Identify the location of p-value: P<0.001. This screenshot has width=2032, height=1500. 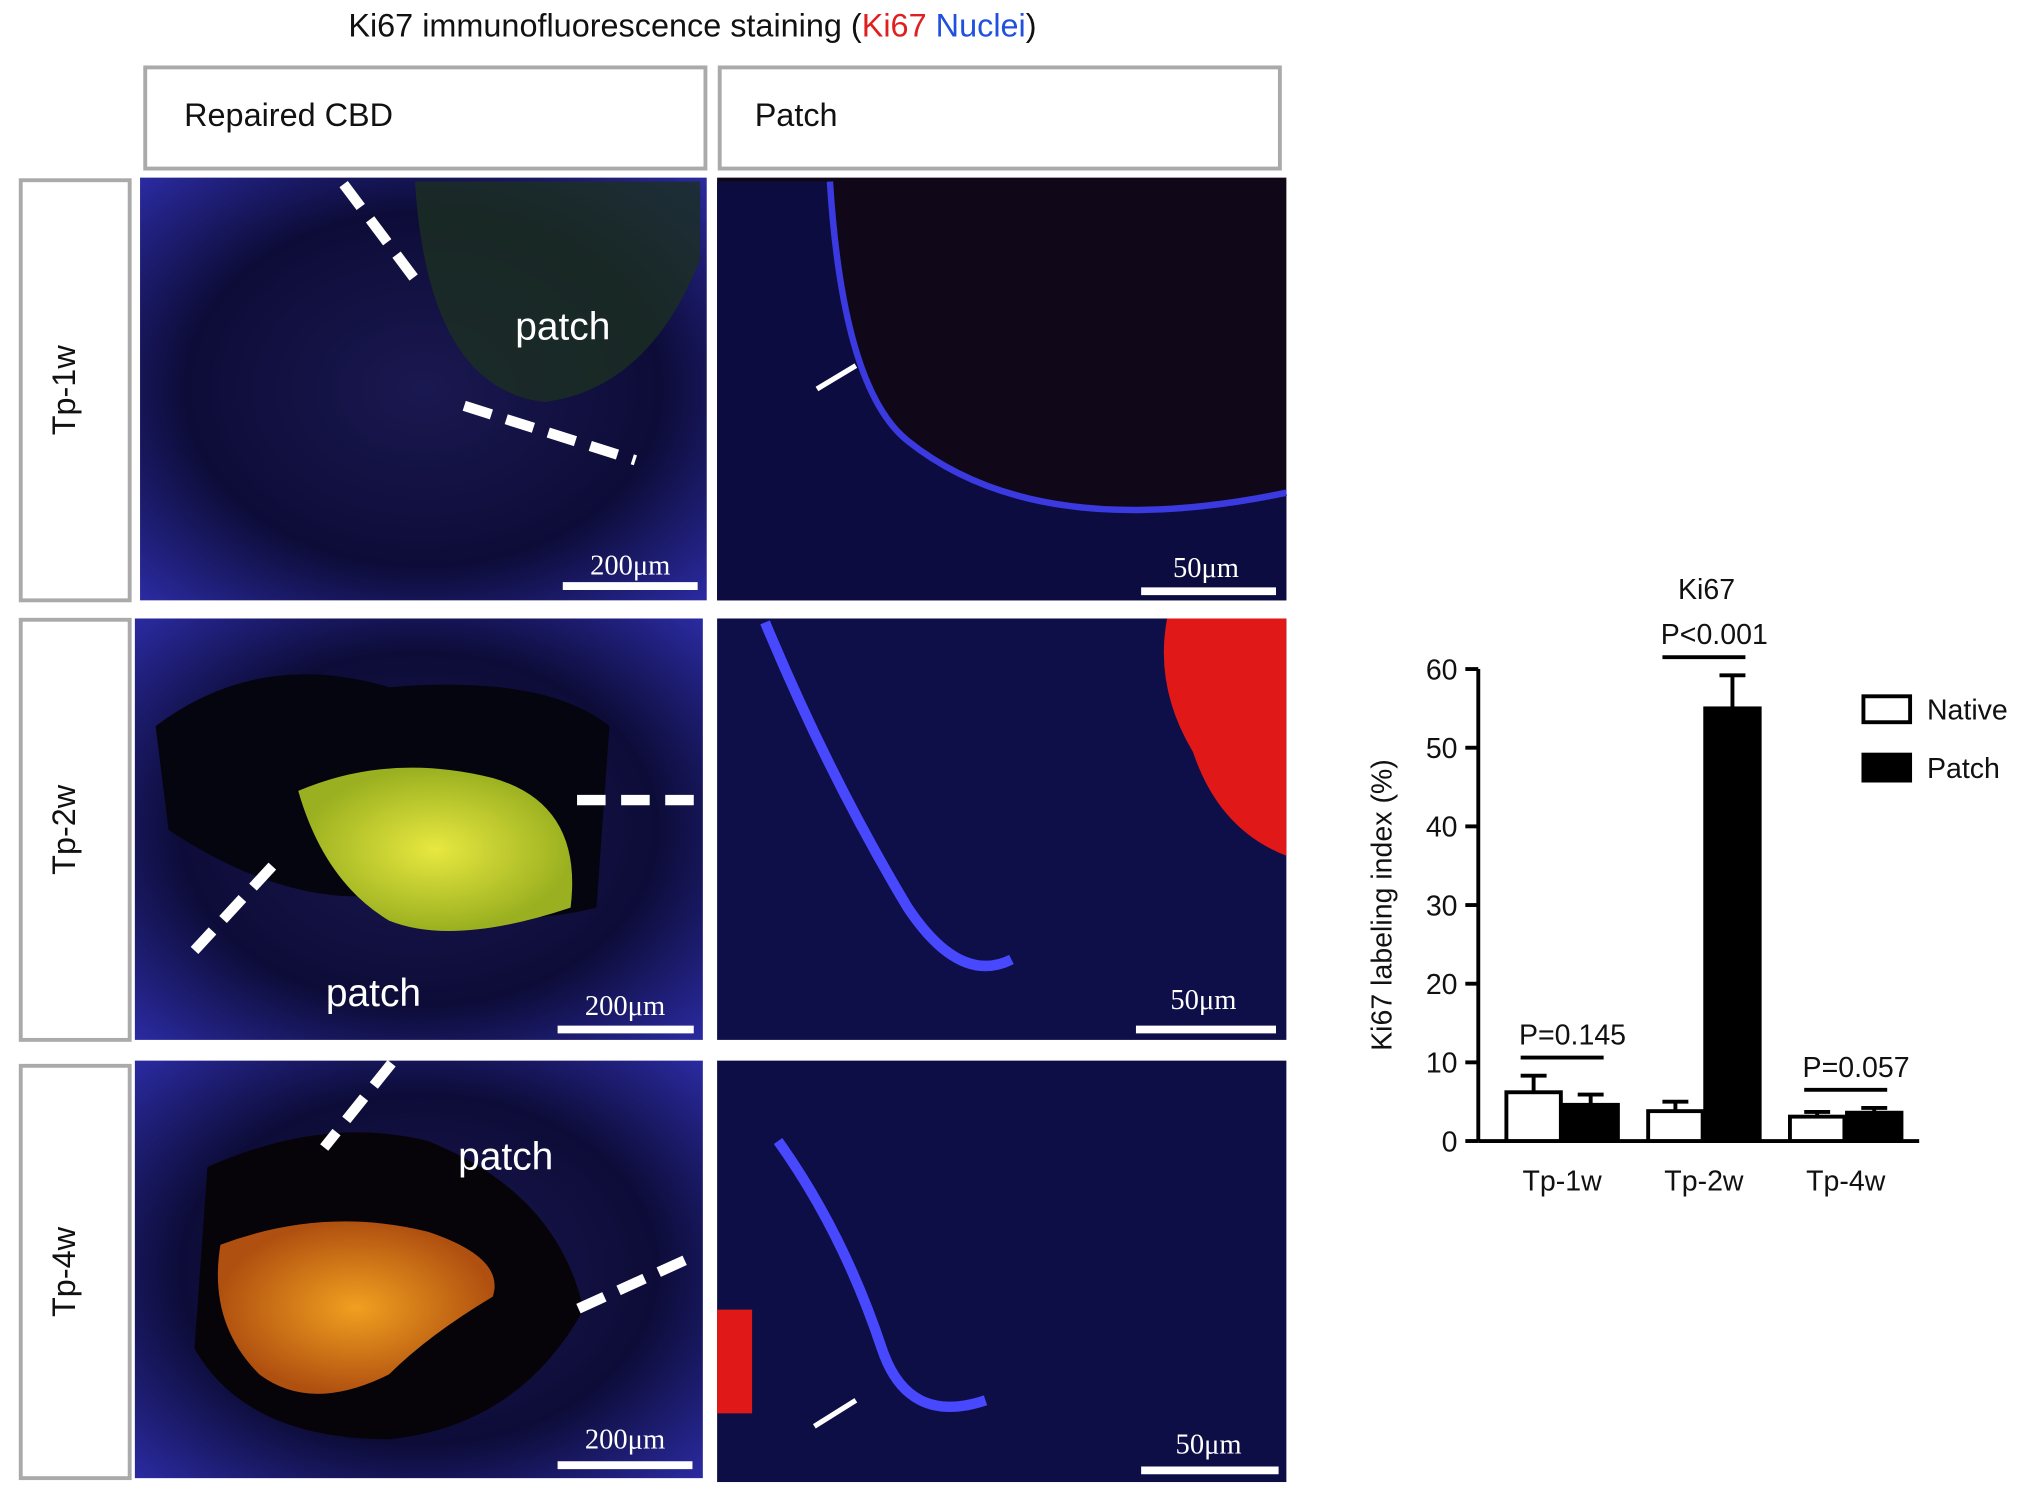
(1714, 635).